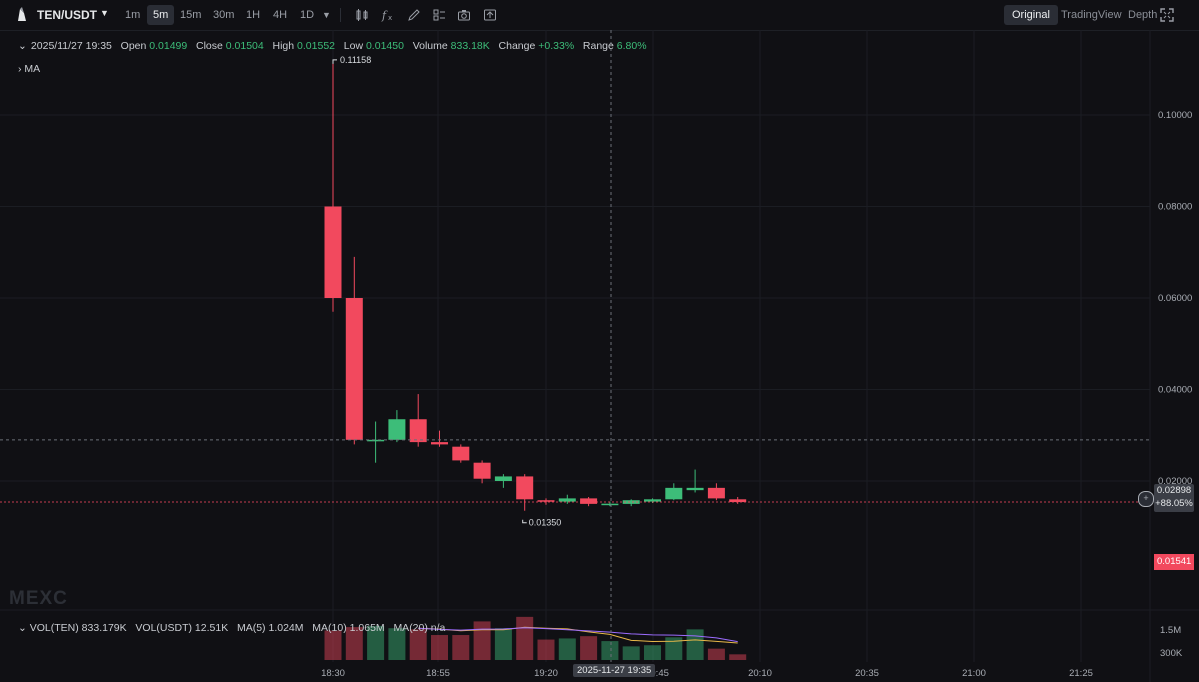 The height and width of the screenshot is (682, 1199). What do you see at coordinates (251, 628) in the screenshot?
I see `ma5-label: MA(5)` at bounding box center [251, 628].